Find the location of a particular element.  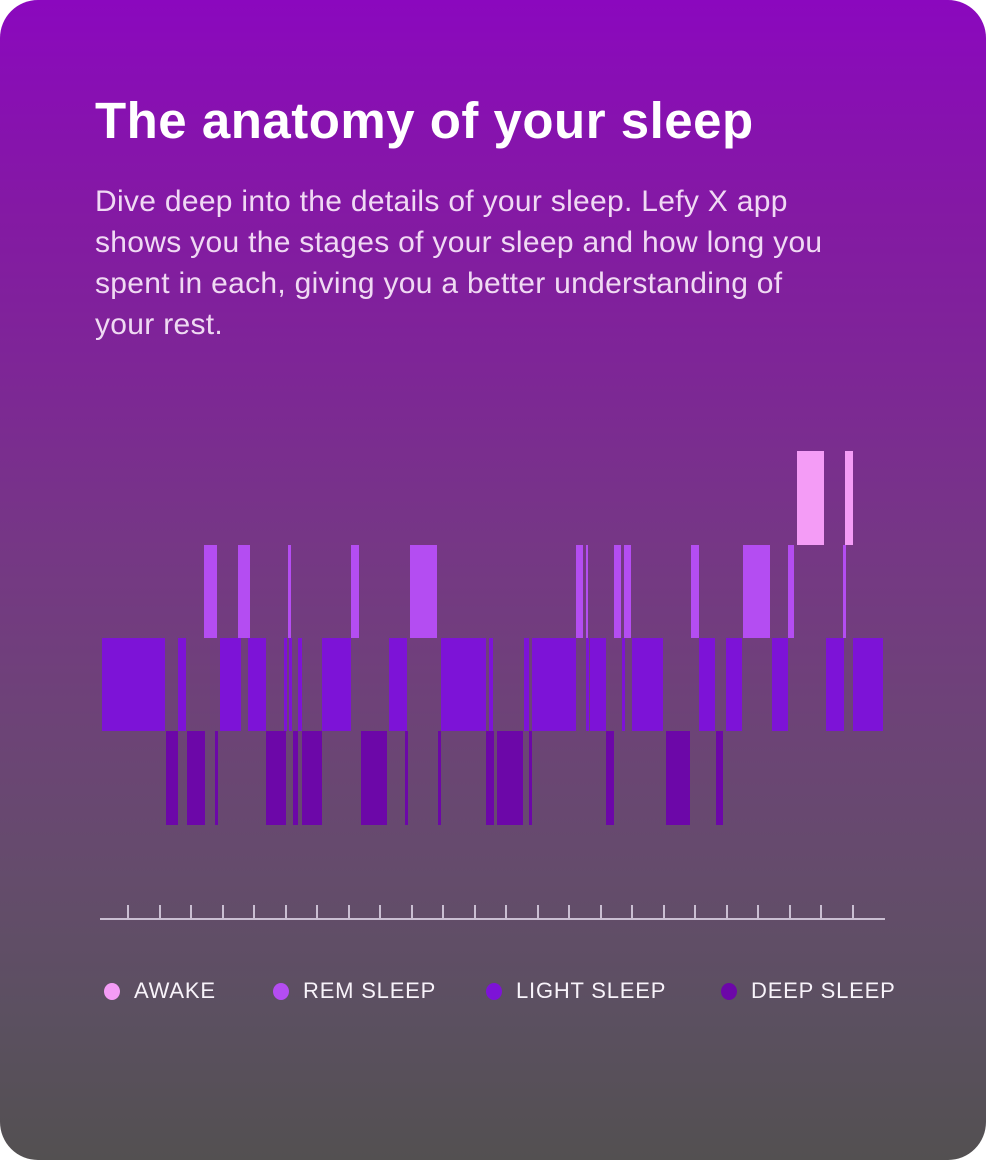

light-sleep-color-dot is located at coordinates (494, 991).